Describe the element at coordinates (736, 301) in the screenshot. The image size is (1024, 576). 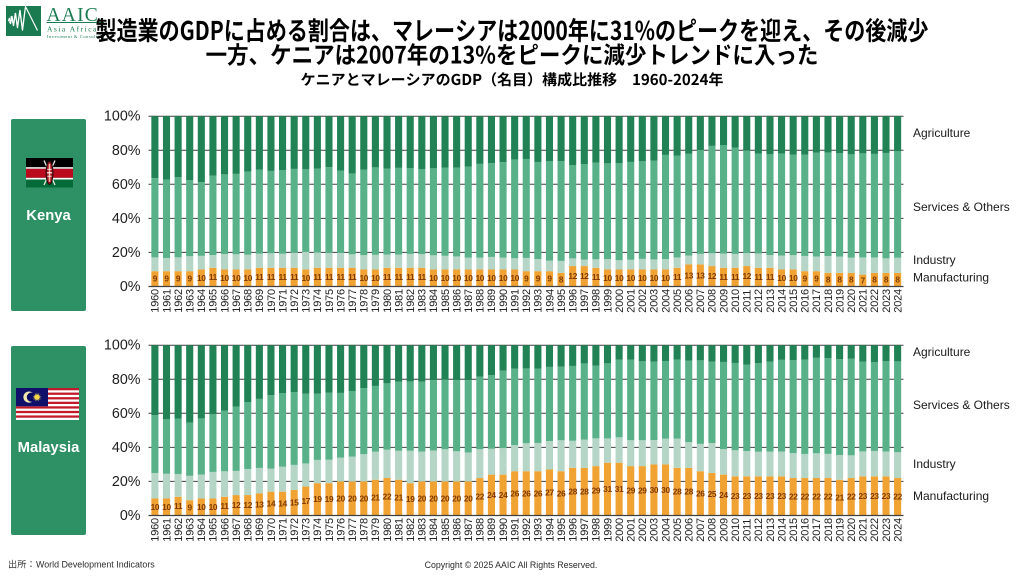
I see `svg-text: 2010` at that location.